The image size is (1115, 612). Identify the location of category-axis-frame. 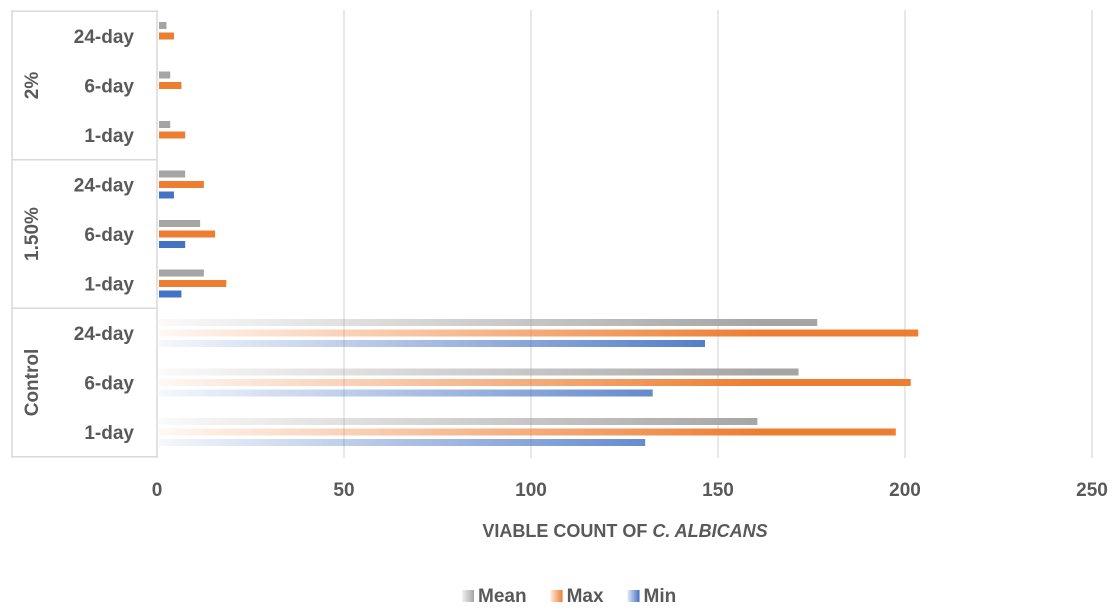
(84, 234).